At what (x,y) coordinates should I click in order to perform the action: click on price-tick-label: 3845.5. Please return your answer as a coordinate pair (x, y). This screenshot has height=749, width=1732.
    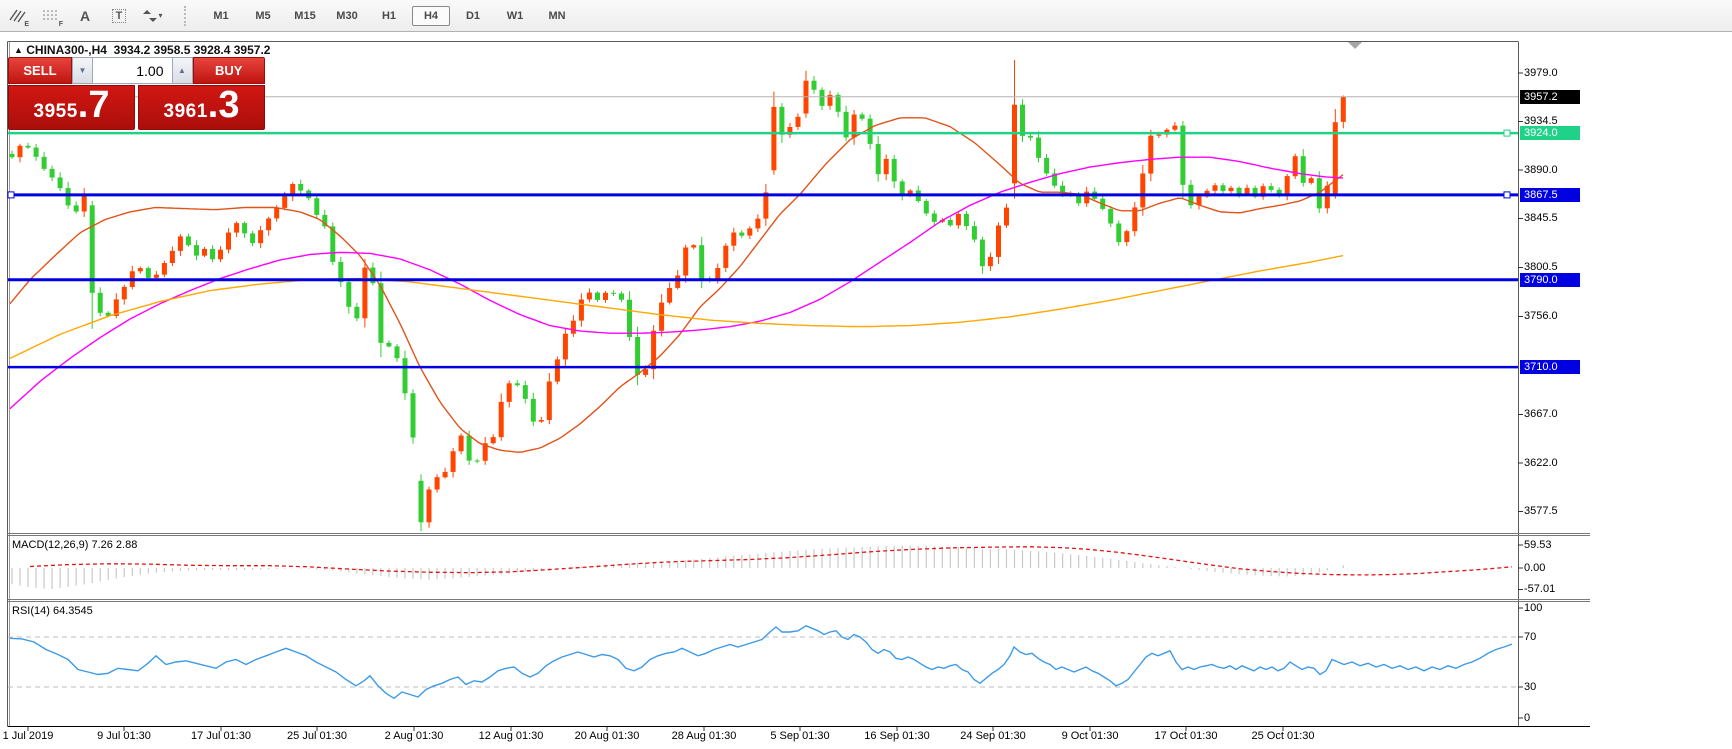
    Looking at the image, I should click on (1541, 218).